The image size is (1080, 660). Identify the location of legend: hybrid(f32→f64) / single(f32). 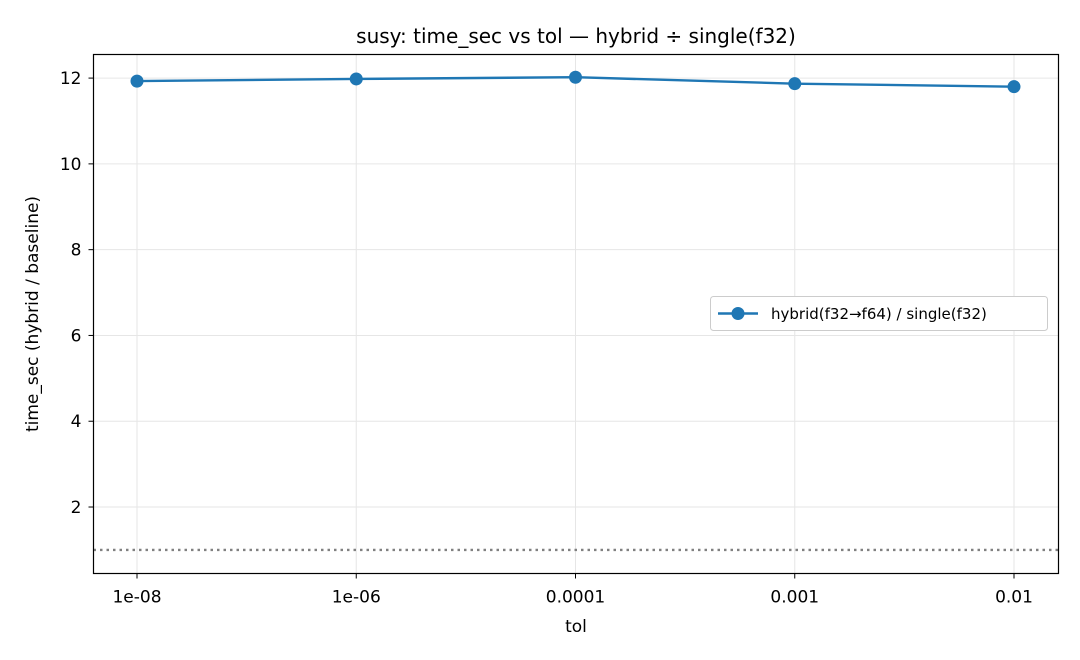
(879, 313).